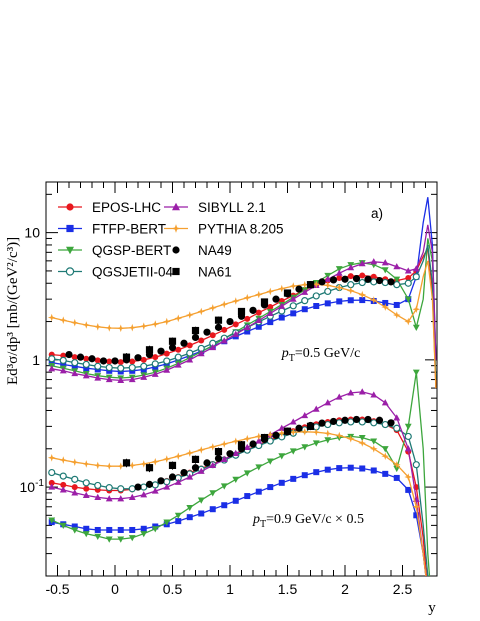 The image size is (480, 621). Describe the element at coordinates (308, 521) in the screenshot. I see `annotation: pT=0.9 GeV/c × 0.5` at that location.